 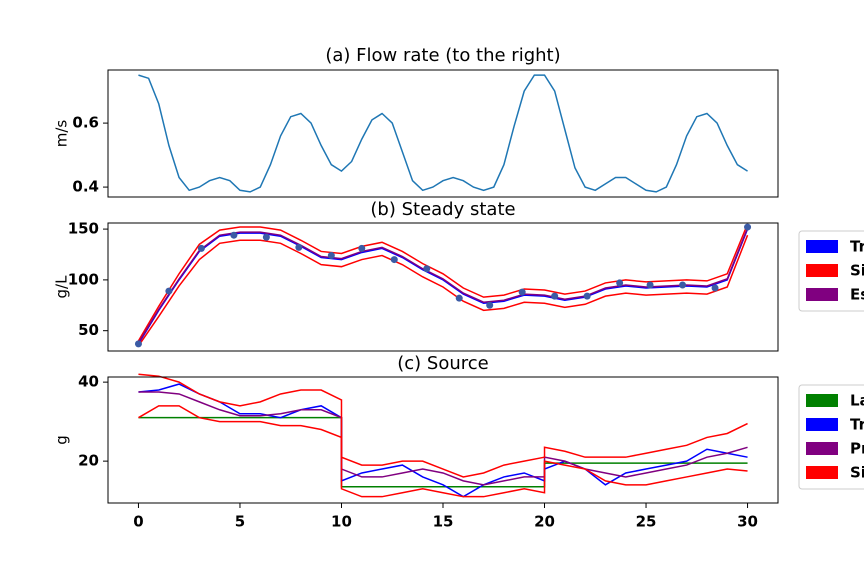 What do you see at coordinates (88, 330) in the screenshot?
I see `y-tick-label: 50` at bounding box center [88, 330].